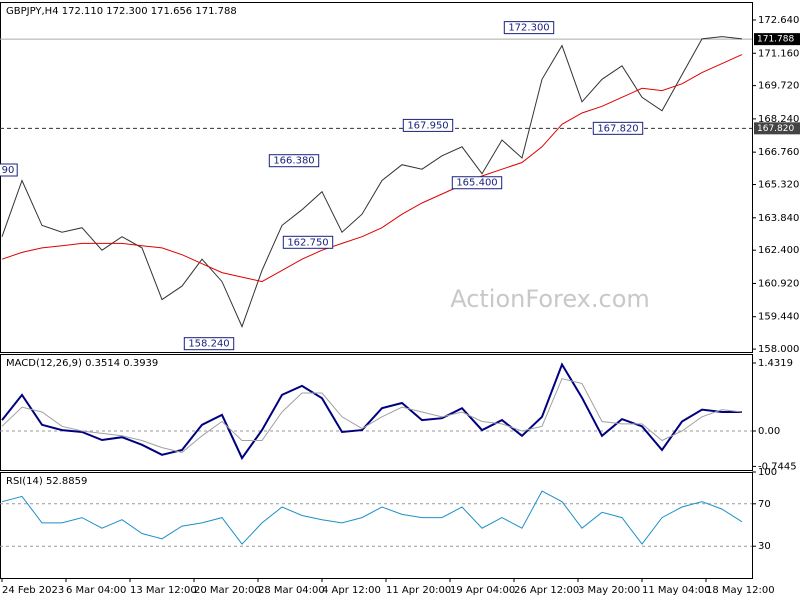  I want to click on x-tick-label: 4 Apr 12:00, so click(351, 590).